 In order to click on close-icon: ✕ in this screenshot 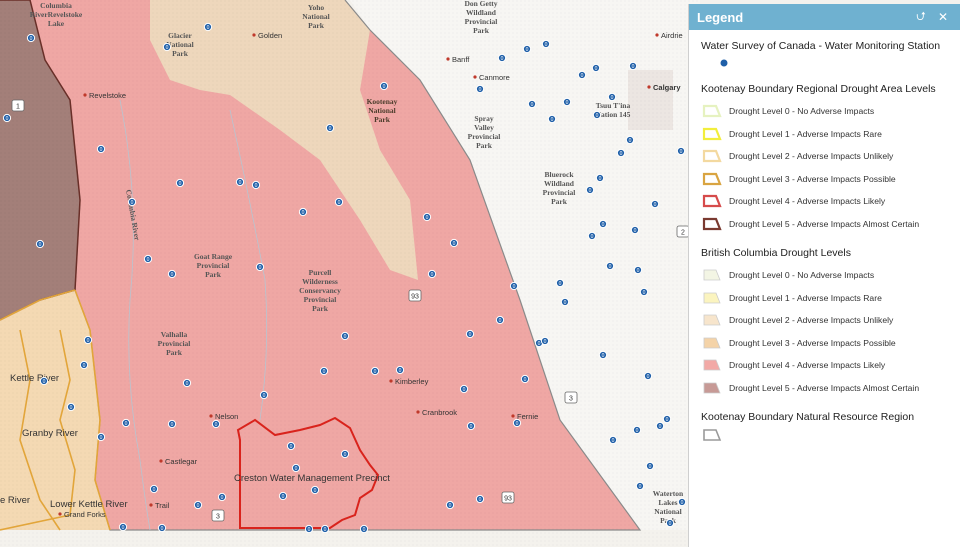, I will do `click(943, 17)`.